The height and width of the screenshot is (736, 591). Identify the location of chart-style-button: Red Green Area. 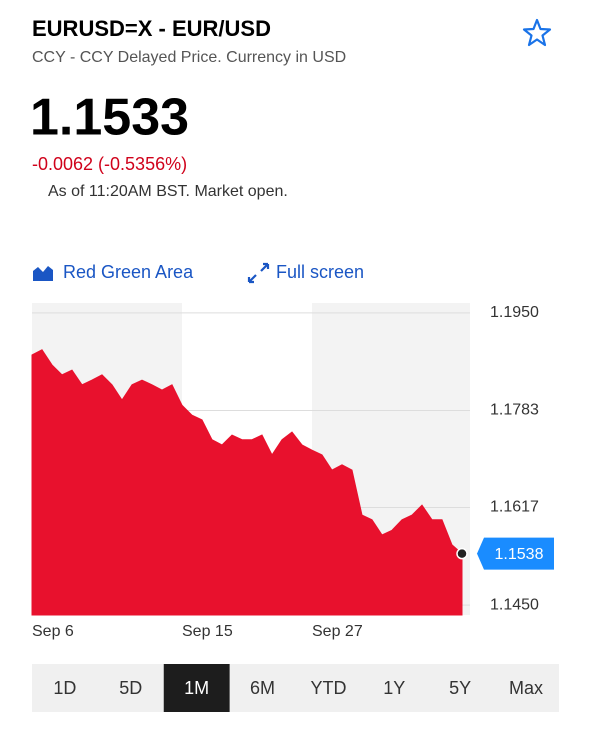
(113, 272).